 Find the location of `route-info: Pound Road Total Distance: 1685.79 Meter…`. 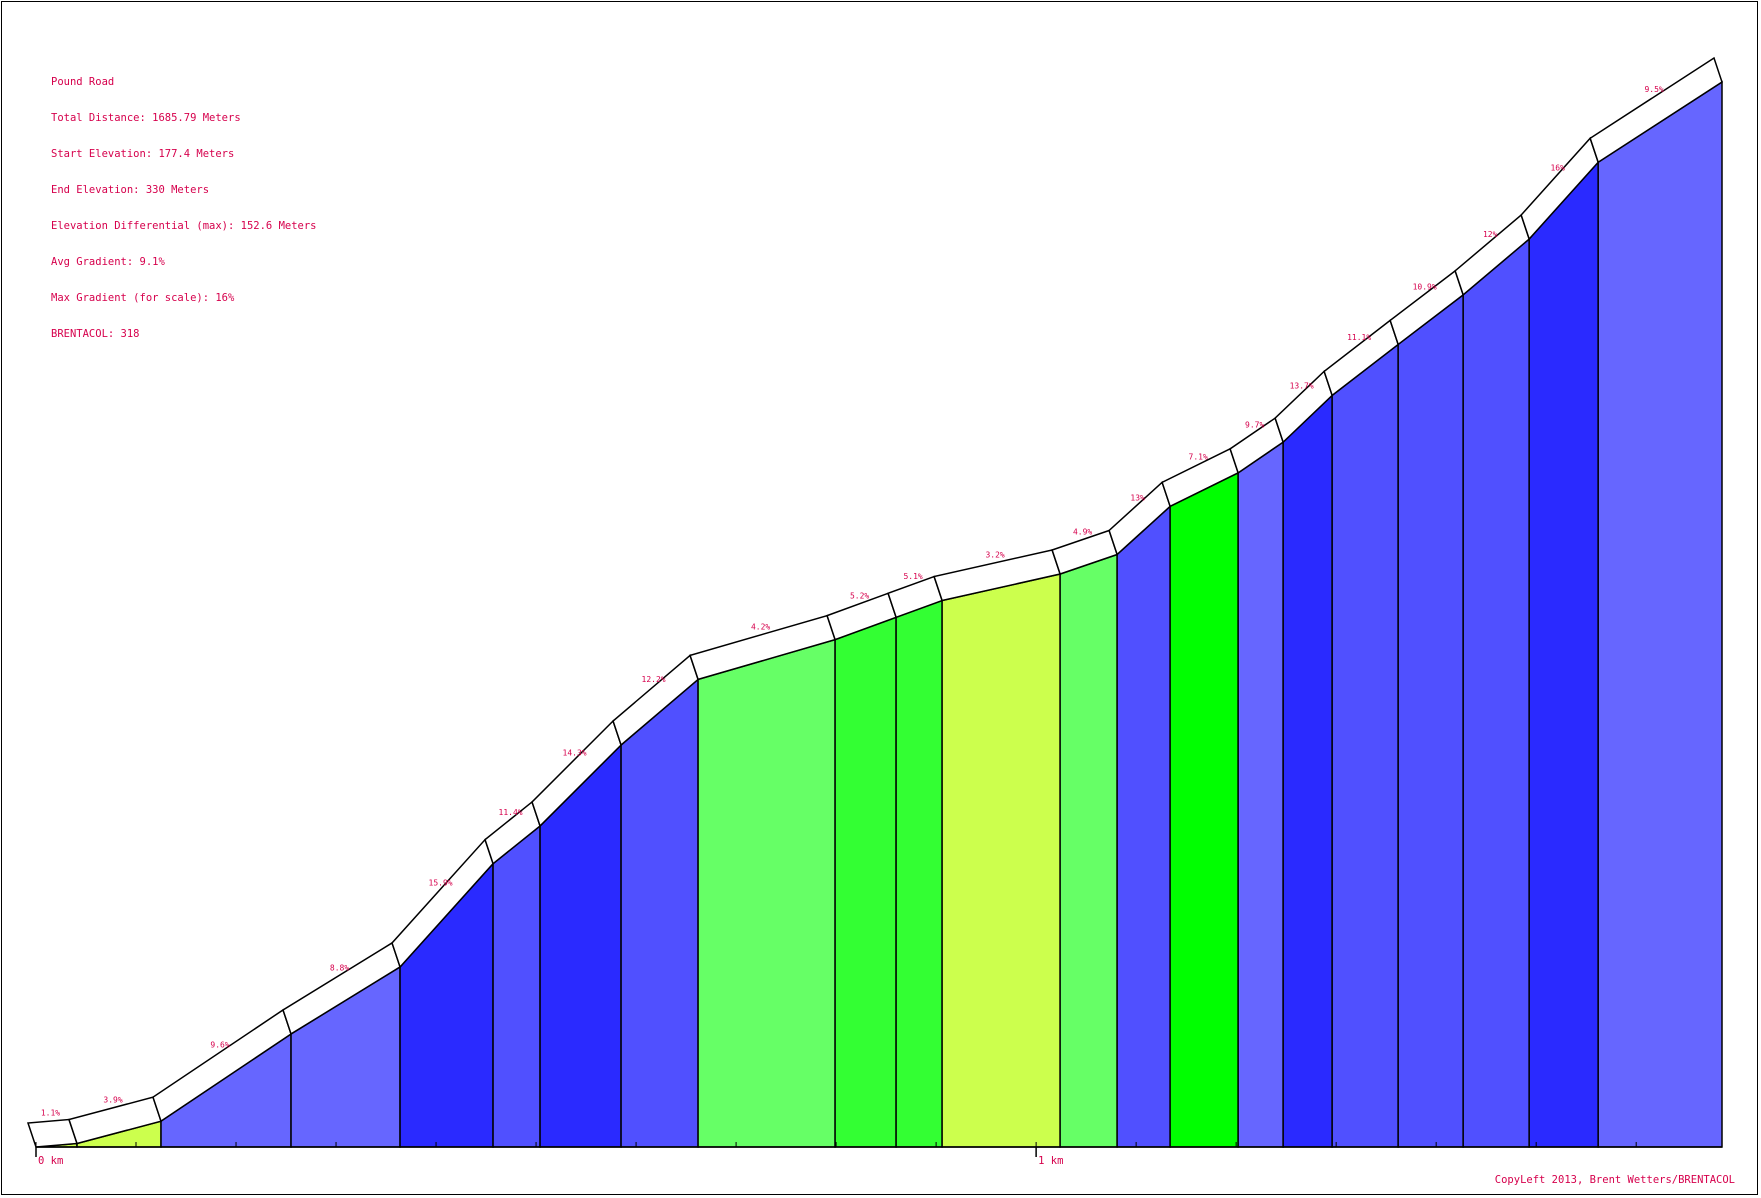

route-info: Pound Road Total Distance: 1685.79 Meter… is located at coordinates (184, 208).